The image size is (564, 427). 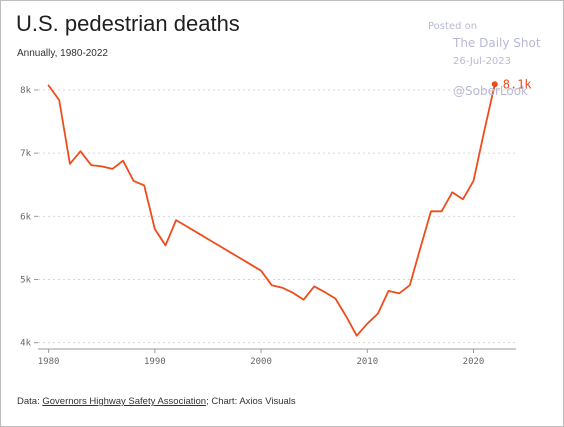 What do you see at coordinates (25, 344) in the screenshot?
I see `y-tick-label: 4k` at bounding box center [25, 344].